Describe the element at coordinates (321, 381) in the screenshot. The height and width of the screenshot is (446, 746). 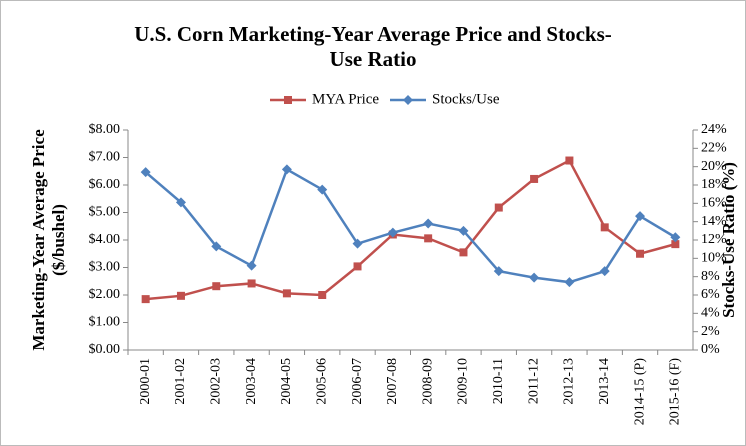
I see `x-tick-label: 2005-06` at that location.